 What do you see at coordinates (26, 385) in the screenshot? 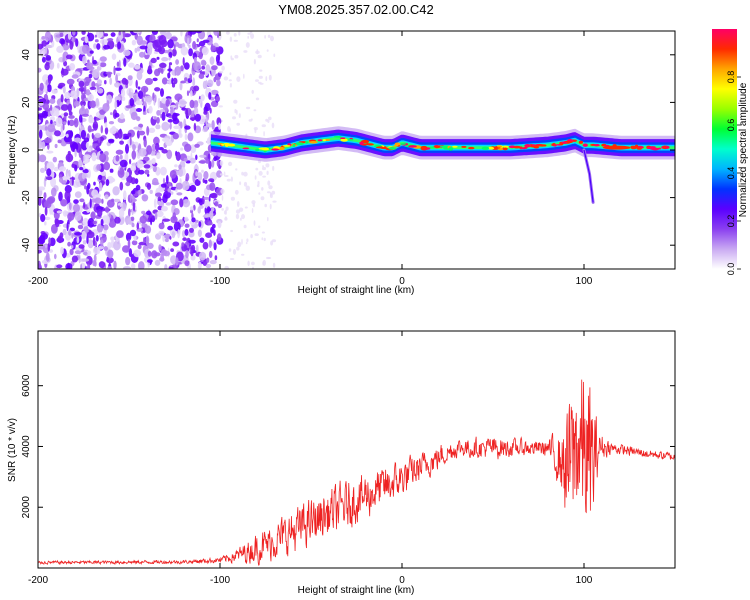
I see `snr-y-tick-label: 6000` at bounding box center [26, 385].